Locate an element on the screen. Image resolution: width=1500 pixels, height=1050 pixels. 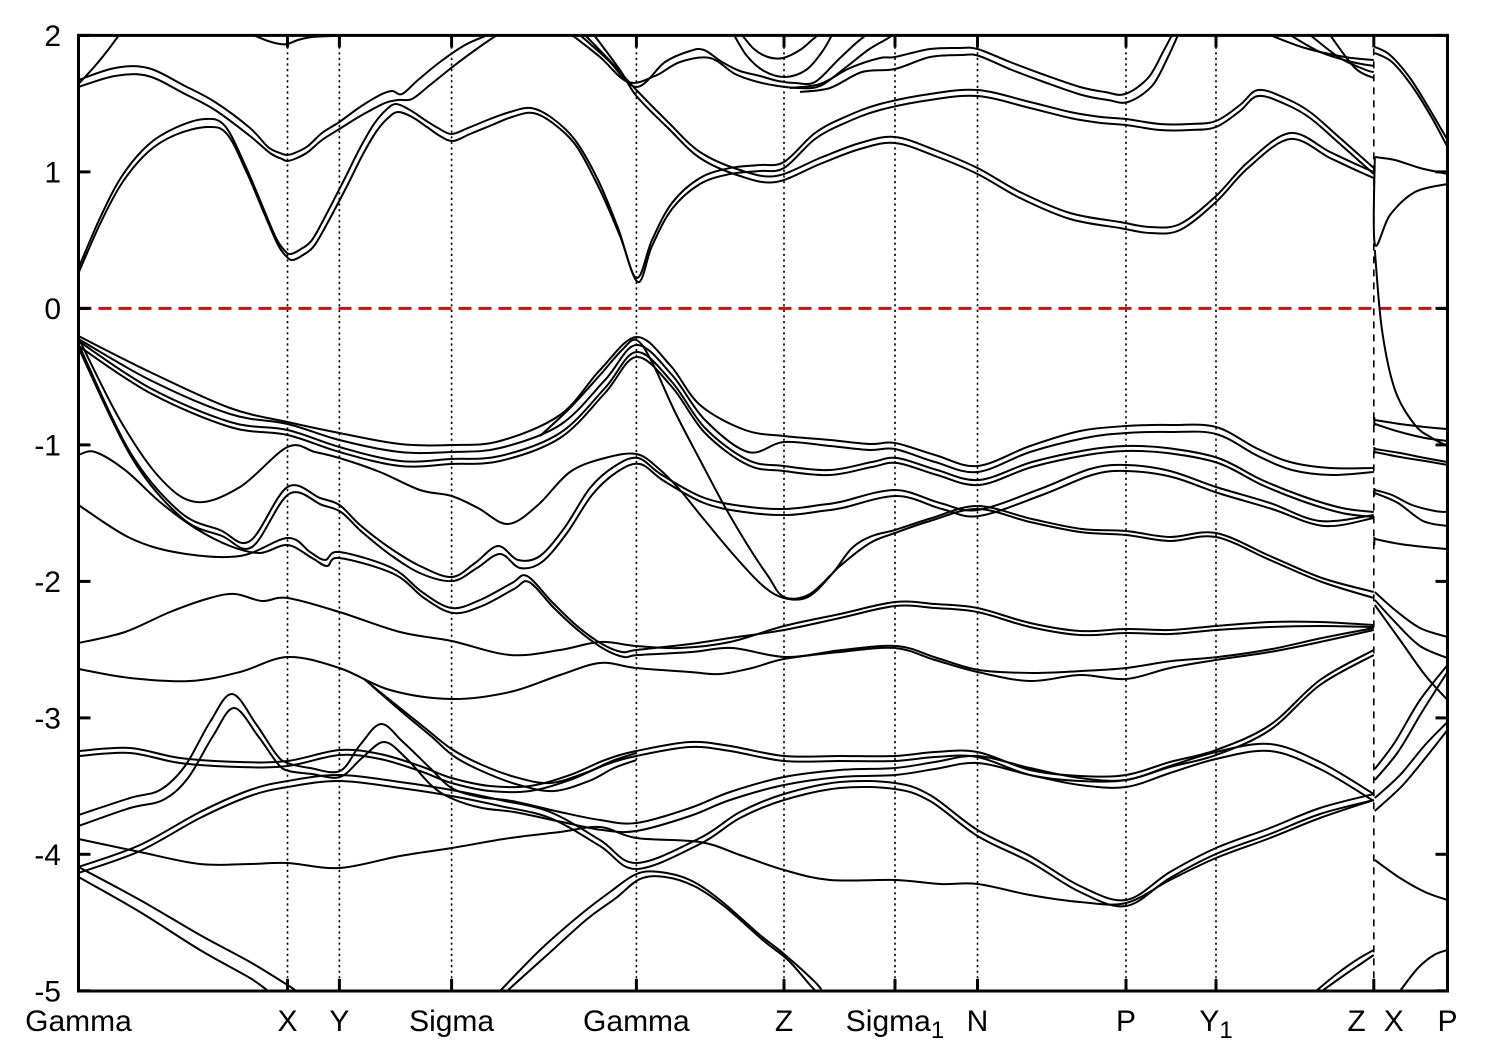
svg-text: 0 is located at coordinates (52, 309).